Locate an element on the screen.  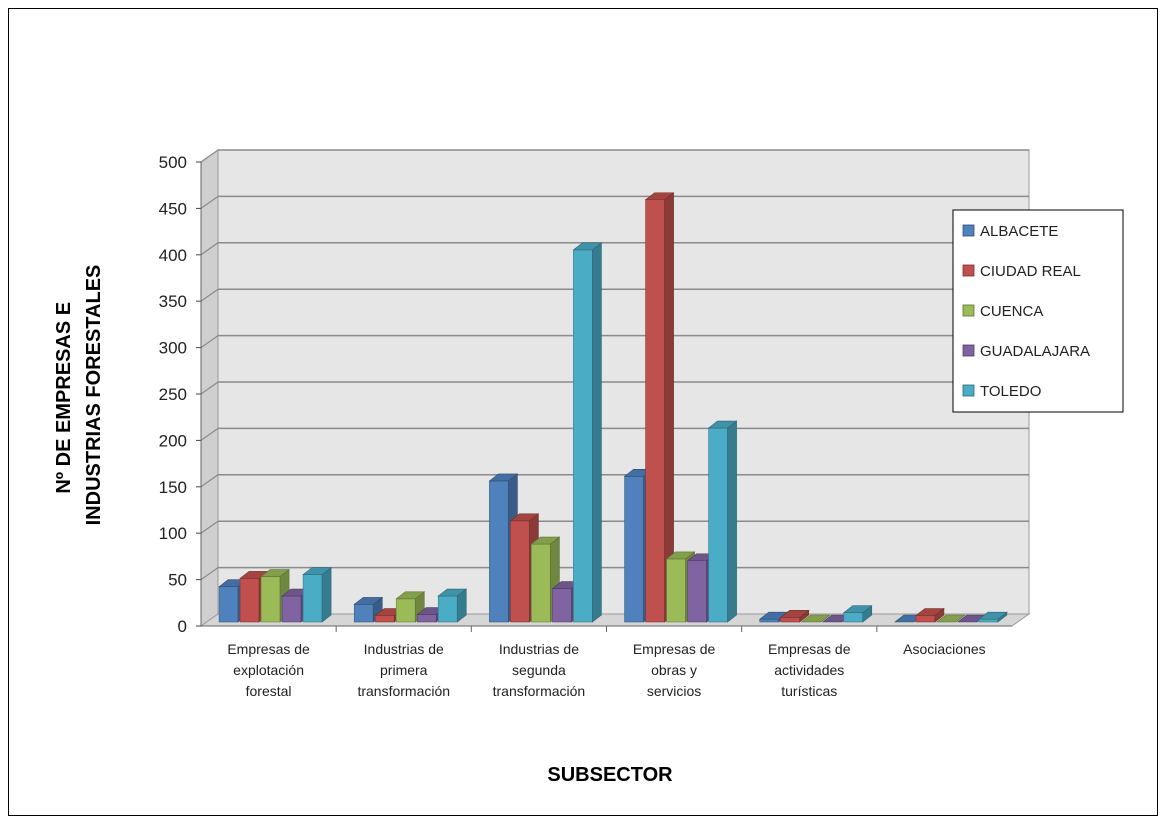
x-tick-label-line: transformación is located at coordinates (539, 691).